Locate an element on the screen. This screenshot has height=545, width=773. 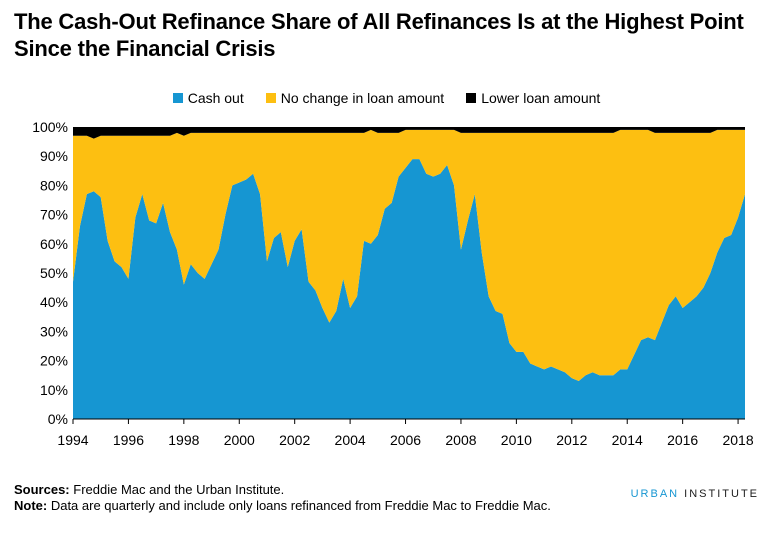
legend-item-lower: Lower loan amount is located at coordinates (533, 98).